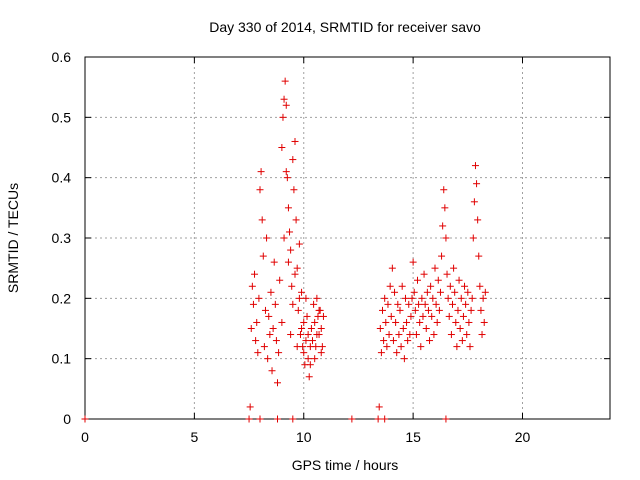  What do you see at coordinates (194, 437) in the screenshot?
I see `x-tick-label: 5` at bounding box center [194, 437].